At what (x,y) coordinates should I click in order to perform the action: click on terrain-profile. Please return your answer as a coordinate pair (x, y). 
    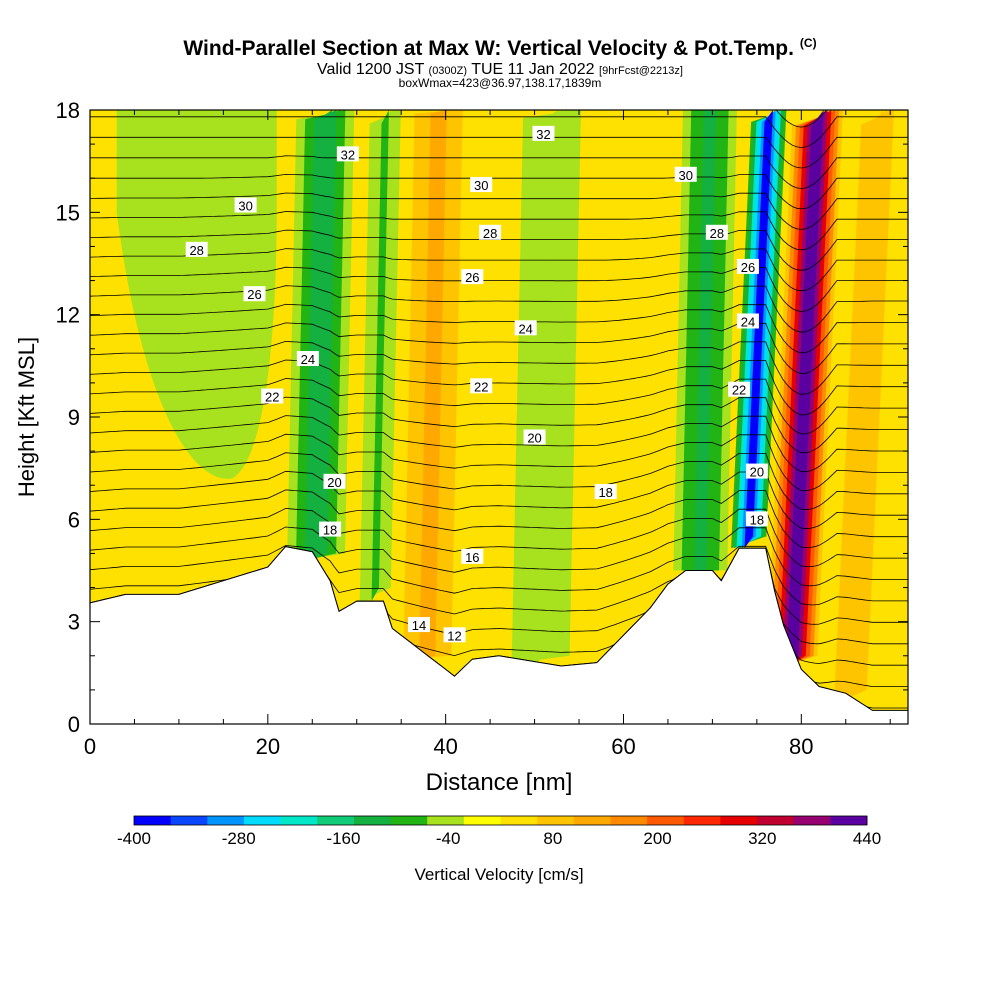
    Looking at the image, I should click on (499, 635).